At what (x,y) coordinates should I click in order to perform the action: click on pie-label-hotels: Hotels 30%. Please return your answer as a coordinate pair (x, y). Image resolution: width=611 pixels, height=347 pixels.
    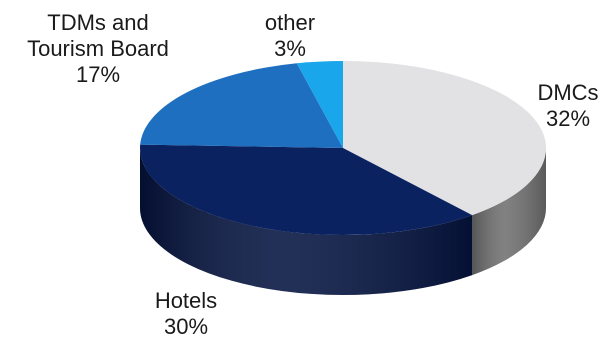
    Looking at the image, I should click on (186, 313).